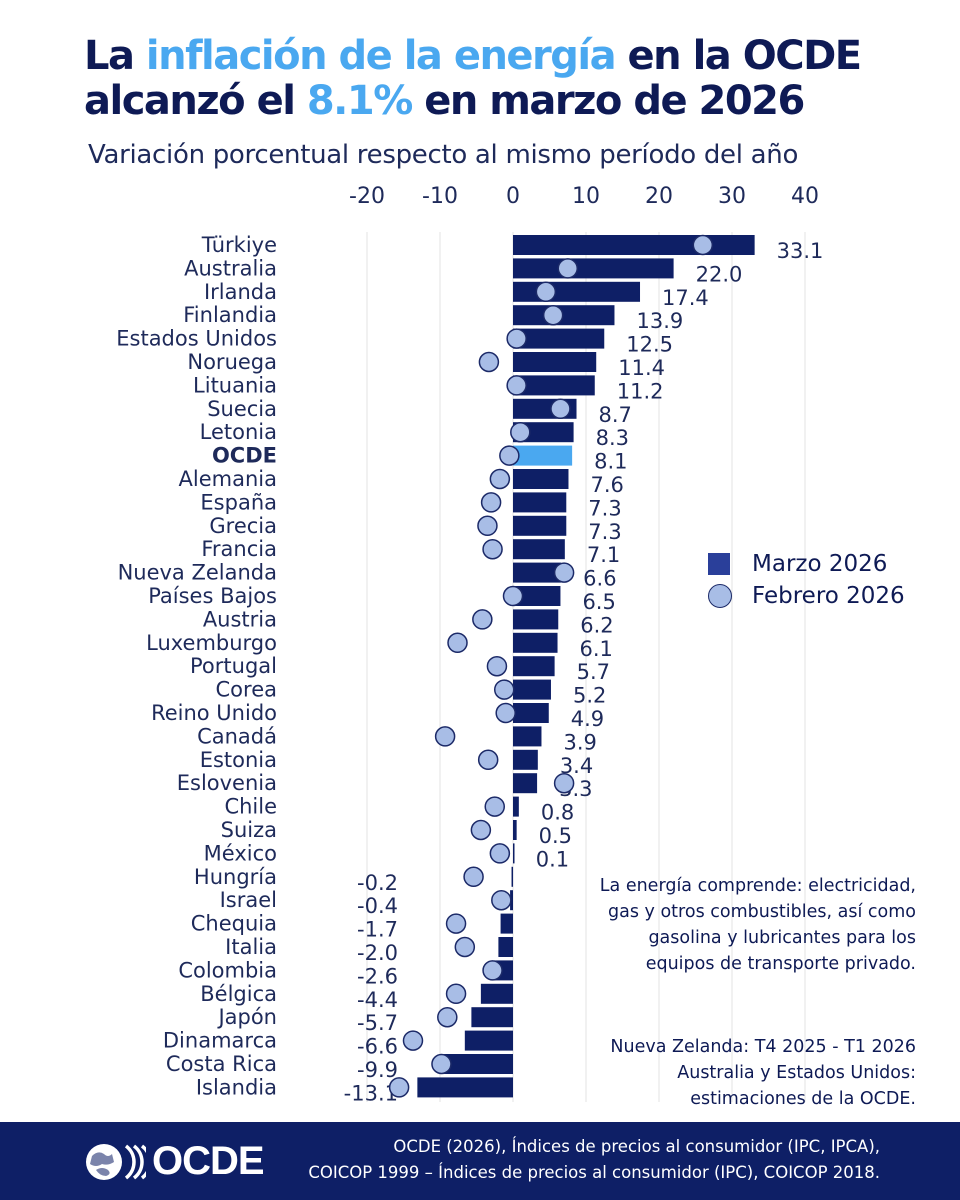  Describe the element at coordinates (640, 391) in the screenshot. I see `data-label: 11.2` at that location.